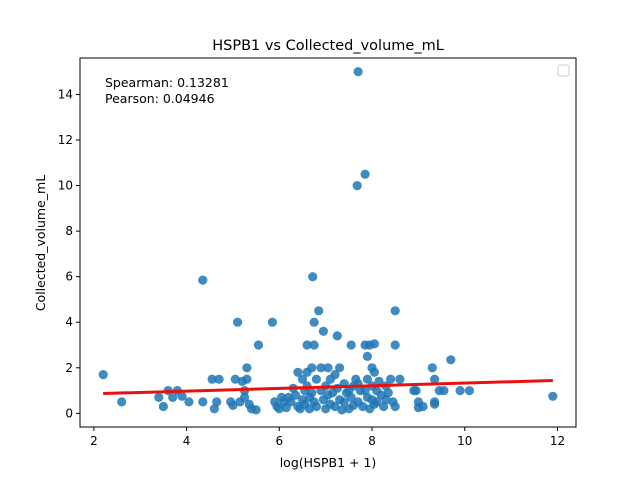  I want to click on x-tick-label: 4, so click(187, 441).